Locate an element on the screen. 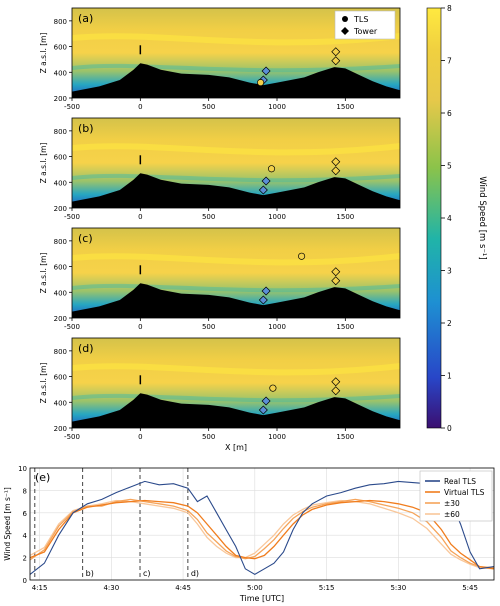 Image resolution: width=500 pixels, height=606 pixels. event-label: c) is located at coordinates (147, 573).